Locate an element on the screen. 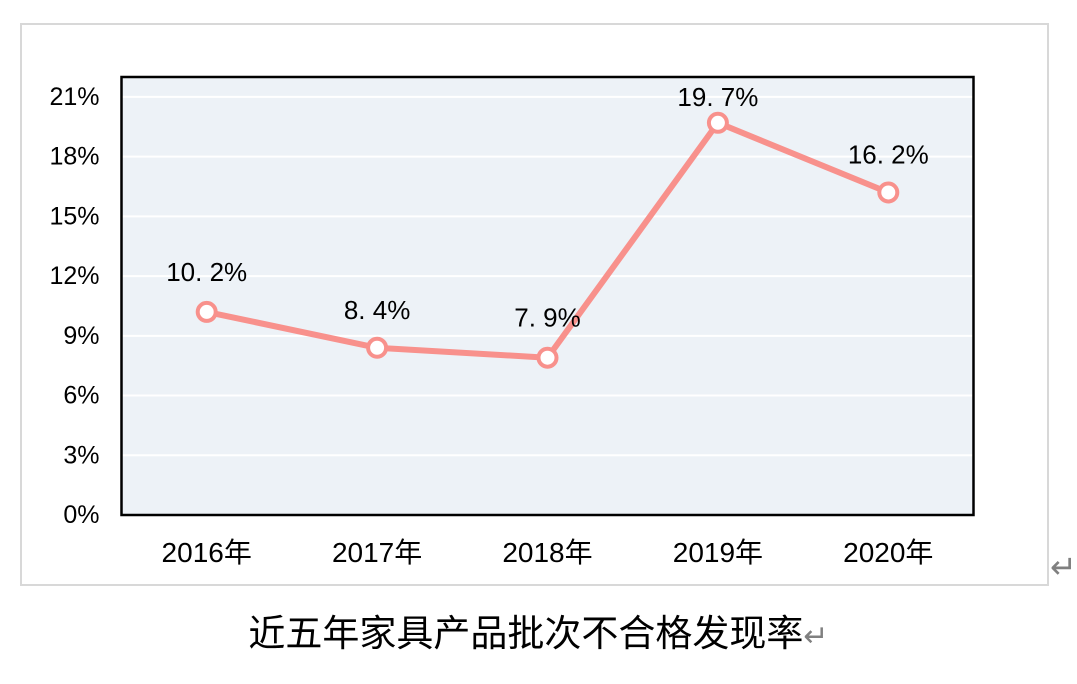 The height and width of the screenshot is (684, 1077). paragraph-mark-after-caption: ↵ is located at coordinates (816, 636).